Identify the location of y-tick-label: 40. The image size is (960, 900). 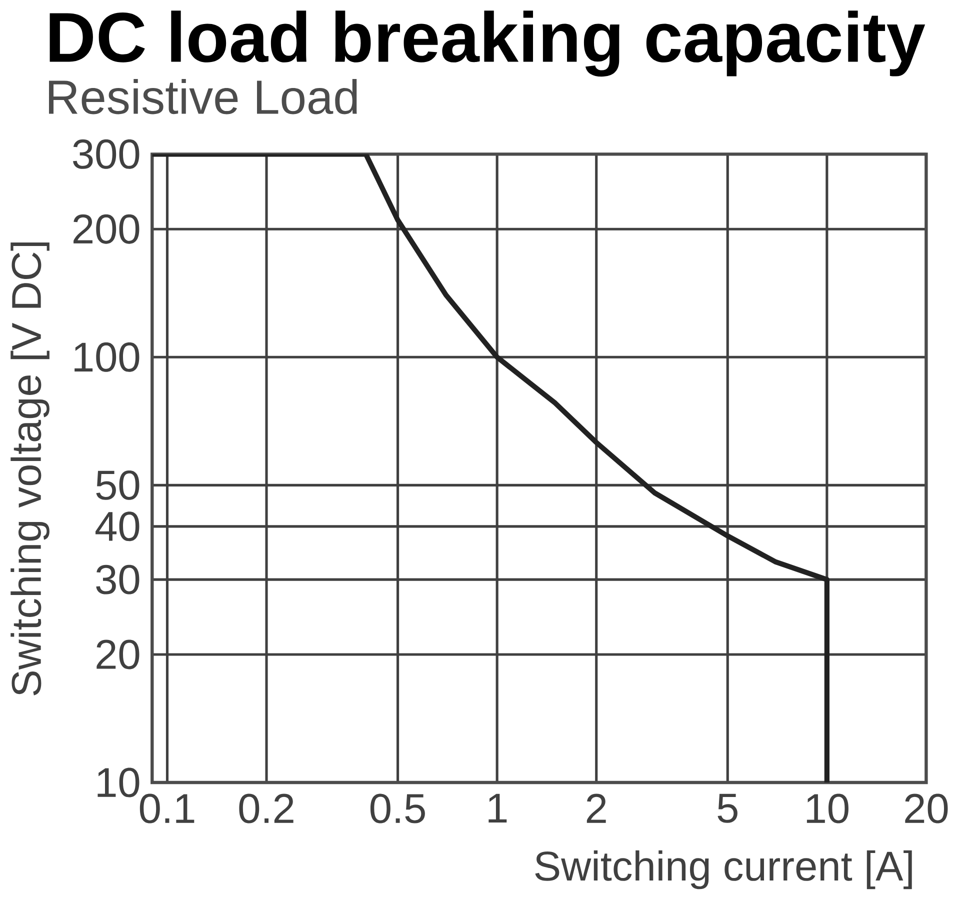
(118, 527).